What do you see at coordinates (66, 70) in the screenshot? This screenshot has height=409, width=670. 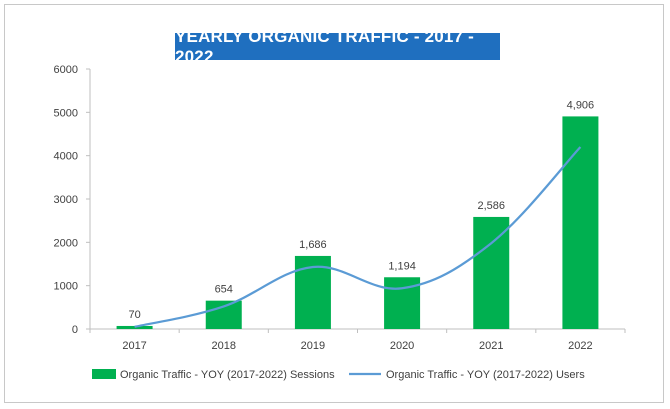 I see `y-tick-label: 6000` at bounding box center [66, 70].